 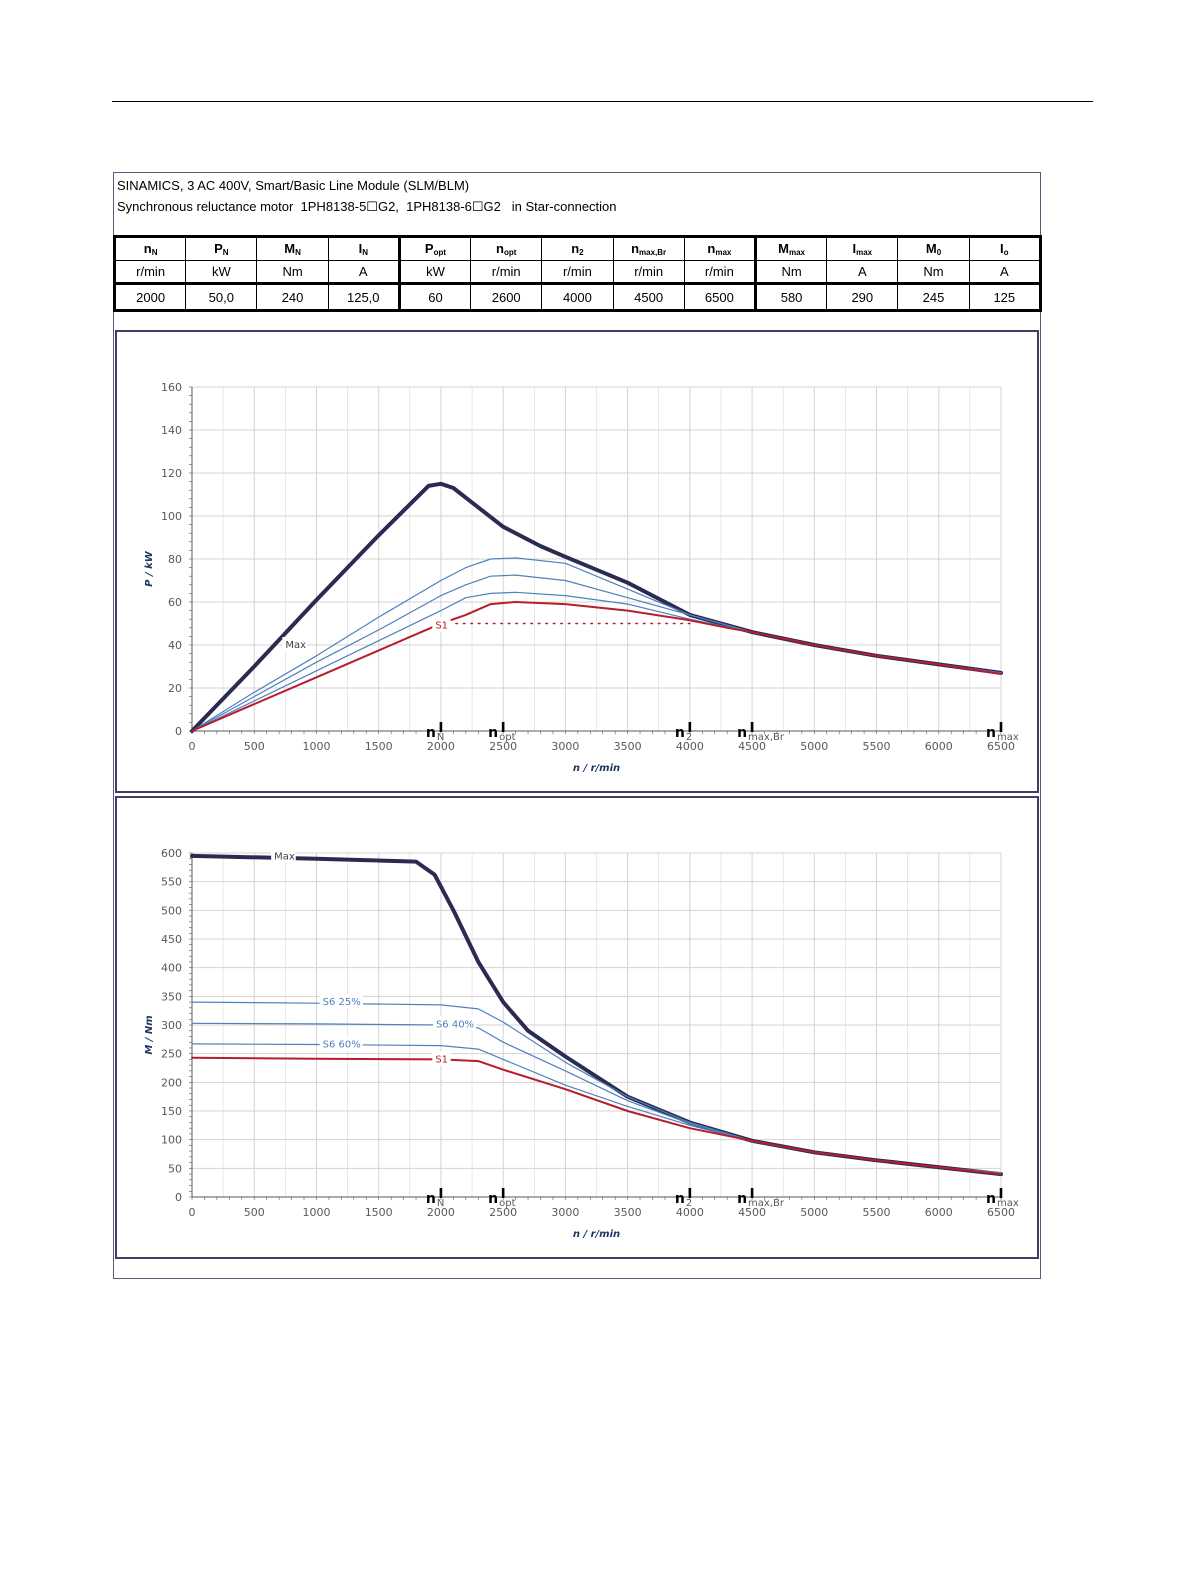 What do you see at coordinates (171, 1111) in the screenshot?
I see `y-tick-label: 150` at bounding box center [171, 1111].